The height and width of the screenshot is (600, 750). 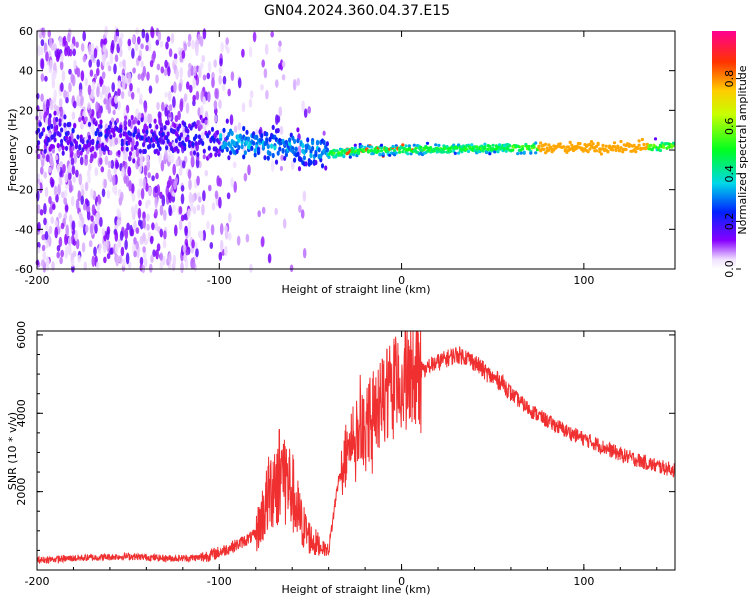 What do you see at coordinates (583, 280) in the screenshot?
I see `spectrogram-x-tick-label: 100` at bounding box center [583, 280].